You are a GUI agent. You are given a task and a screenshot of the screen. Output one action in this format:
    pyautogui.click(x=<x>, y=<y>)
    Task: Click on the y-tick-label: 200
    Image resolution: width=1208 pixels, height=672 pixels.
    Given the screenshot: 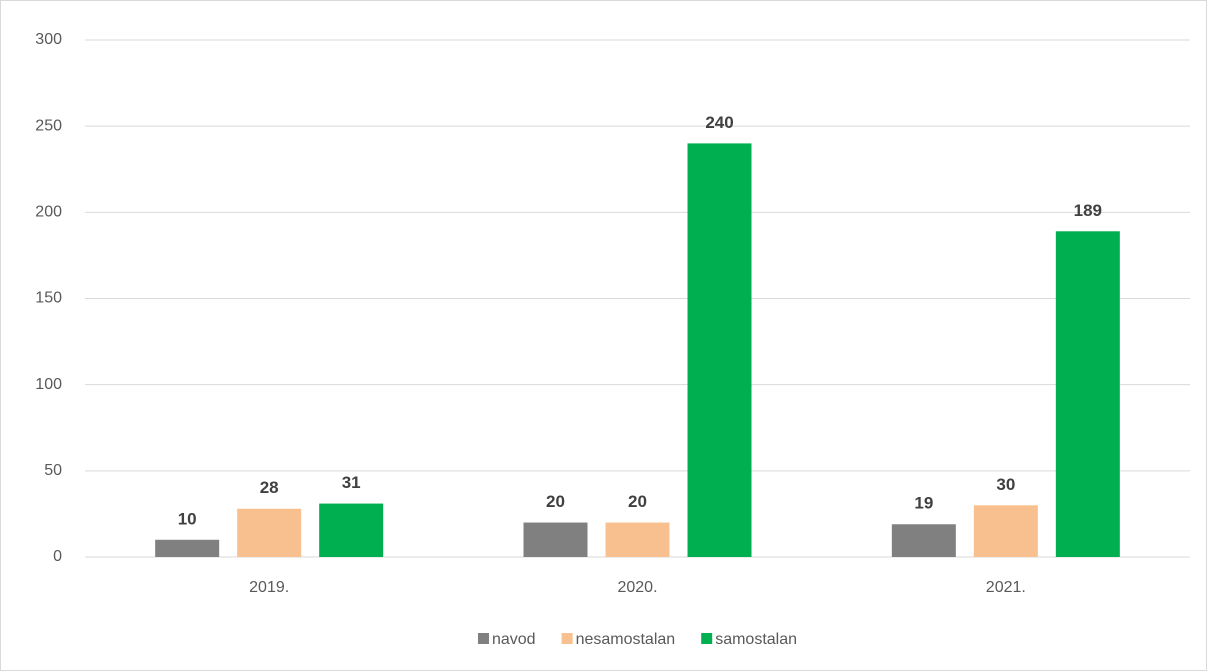 What is the action you would take?
    pyautogui.click(x=48, y=212)
    